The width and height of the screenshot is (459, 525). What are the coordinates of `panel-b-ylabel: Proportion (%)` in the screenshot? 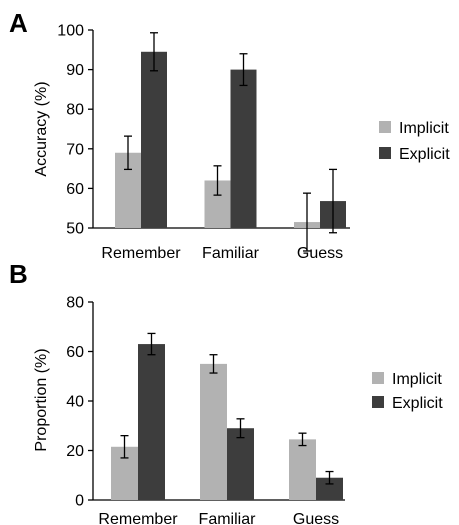 It's located at (41, 399).